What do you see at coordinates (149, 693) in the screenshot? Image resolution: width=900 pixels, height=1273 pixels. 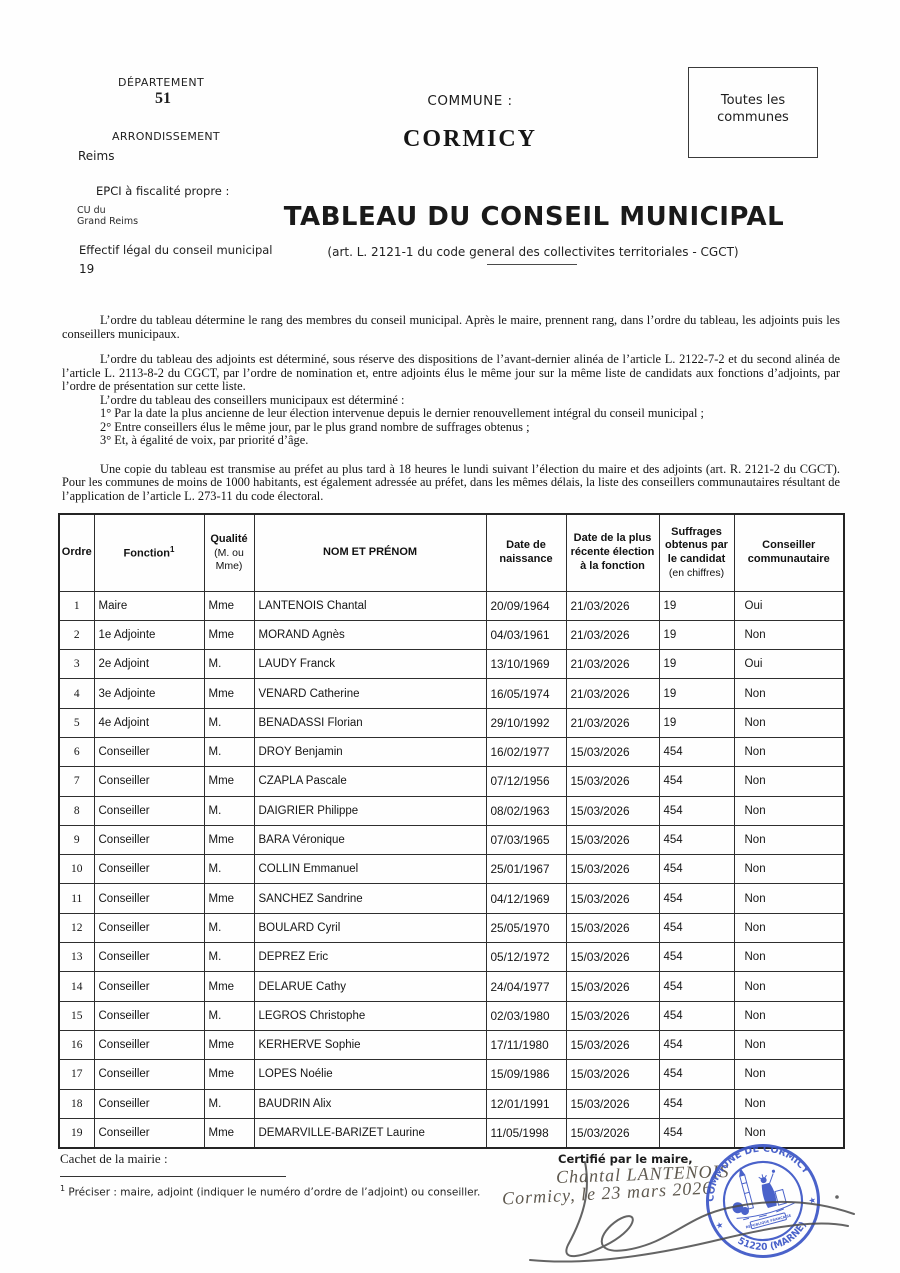 I see `cell-fonction: 3e Adjointe` at bounding box center [149, 693].